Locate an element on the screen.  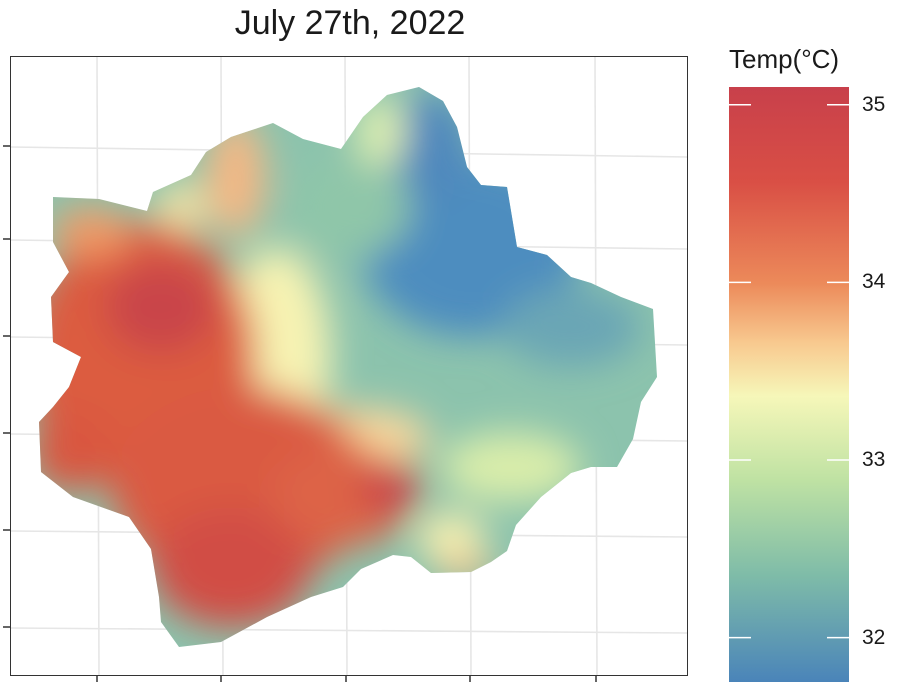
colorbar-ticks is located at coordinates (789, 371).